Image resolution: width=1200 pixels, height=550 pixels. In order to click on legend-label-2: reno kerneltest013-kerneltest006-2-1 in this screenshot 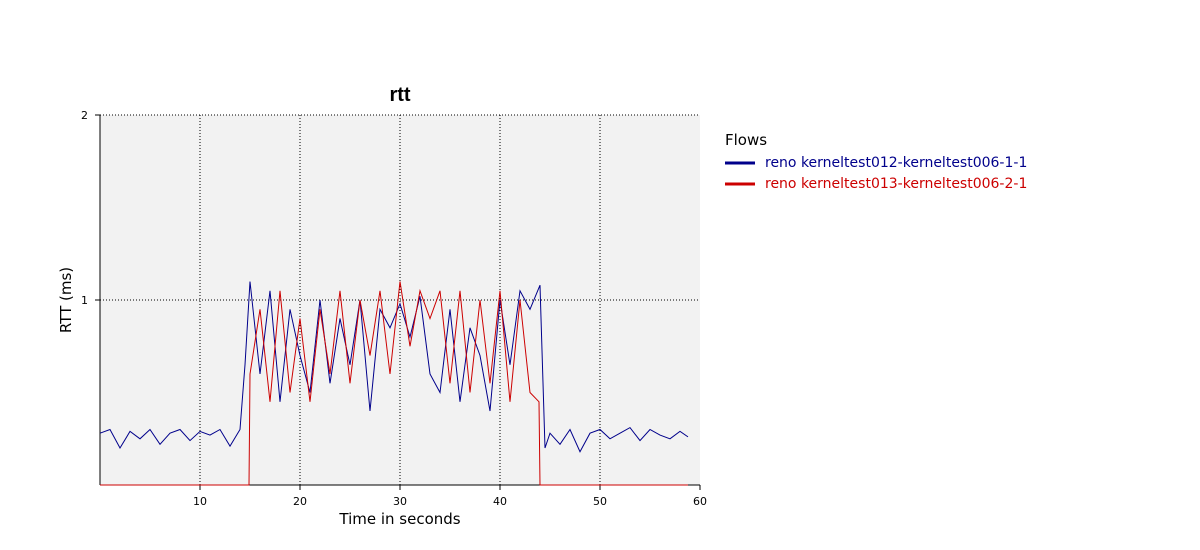, I will do `click(896, 184)`.